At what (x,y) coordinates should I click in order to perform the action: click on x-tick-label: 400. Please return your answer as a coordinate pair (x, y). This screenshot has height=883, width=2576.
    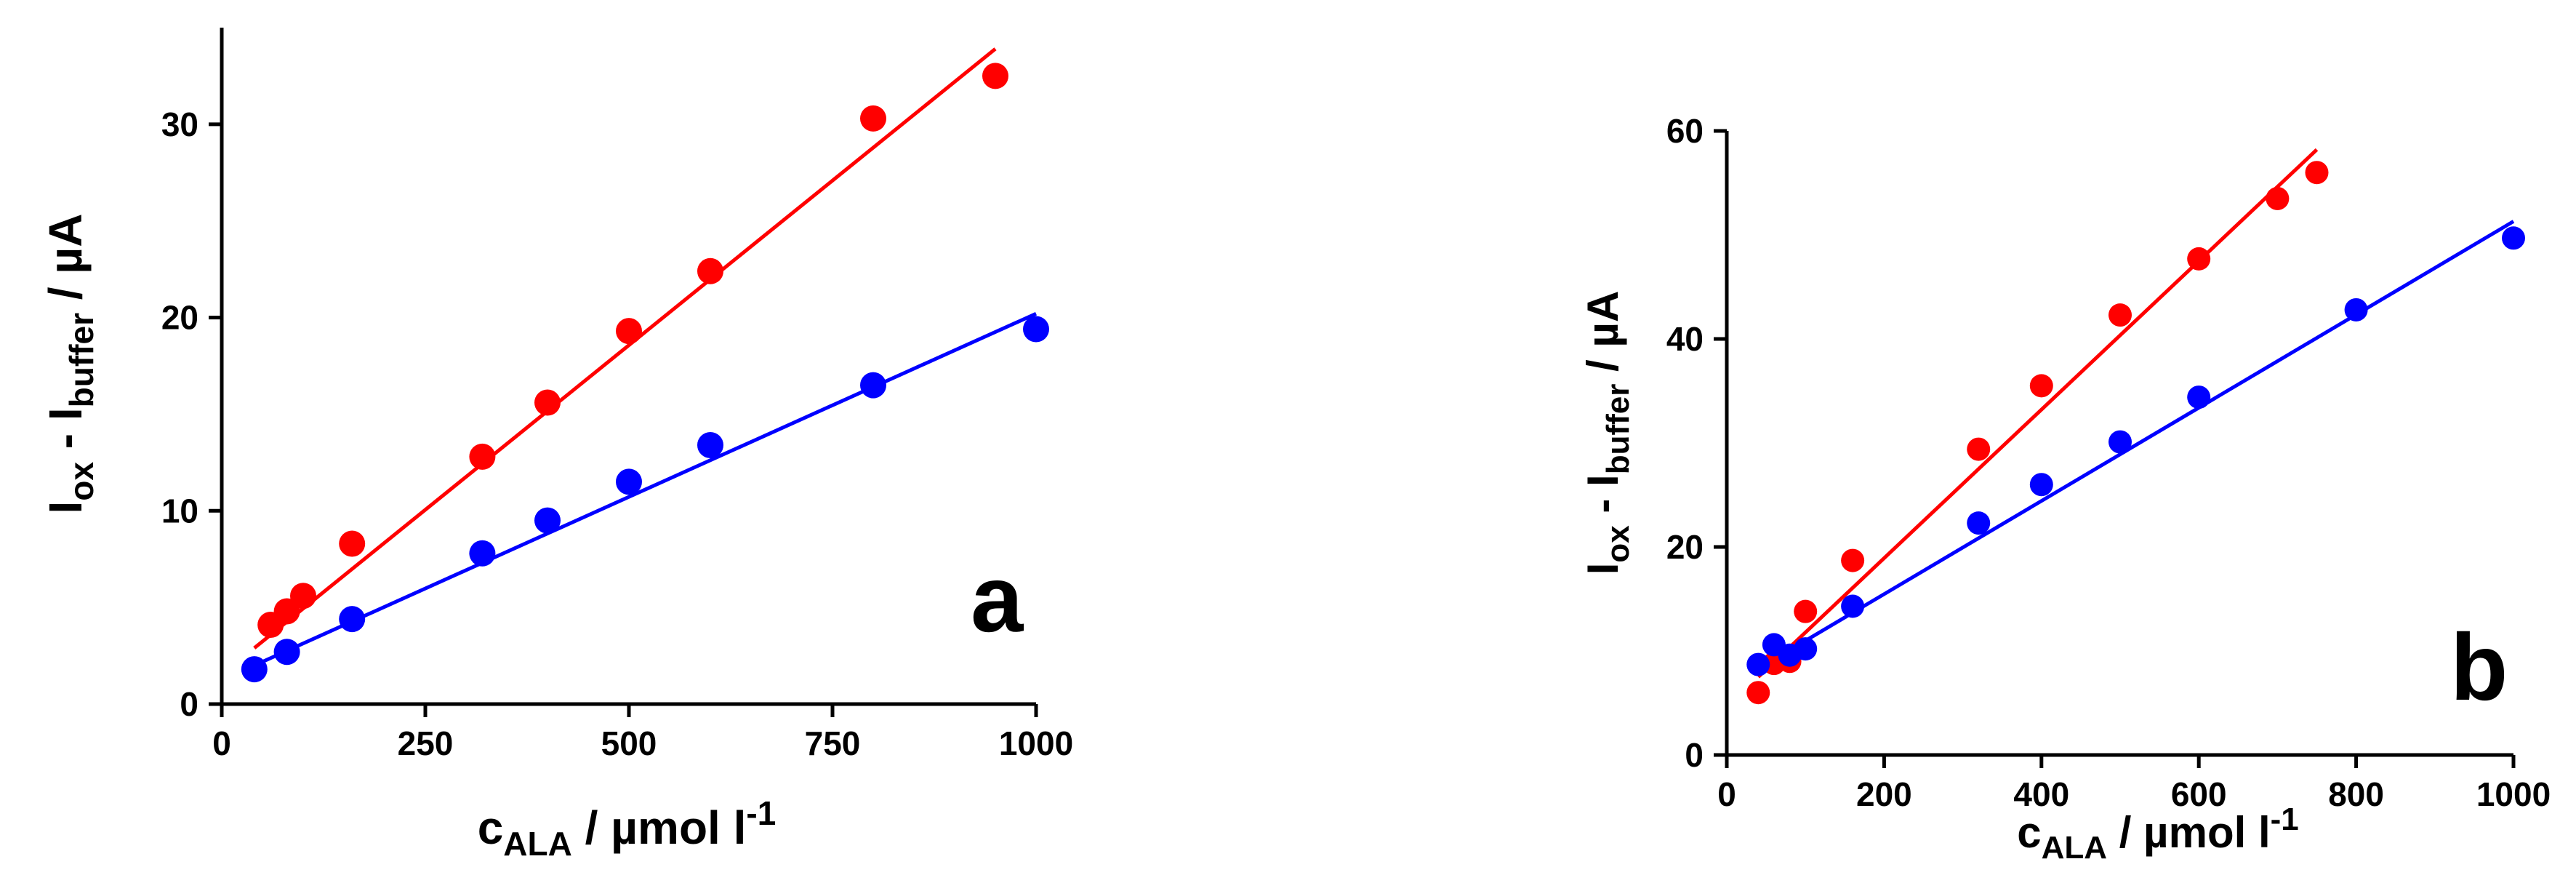
    Looking at the image, I should click on (2041, 794).